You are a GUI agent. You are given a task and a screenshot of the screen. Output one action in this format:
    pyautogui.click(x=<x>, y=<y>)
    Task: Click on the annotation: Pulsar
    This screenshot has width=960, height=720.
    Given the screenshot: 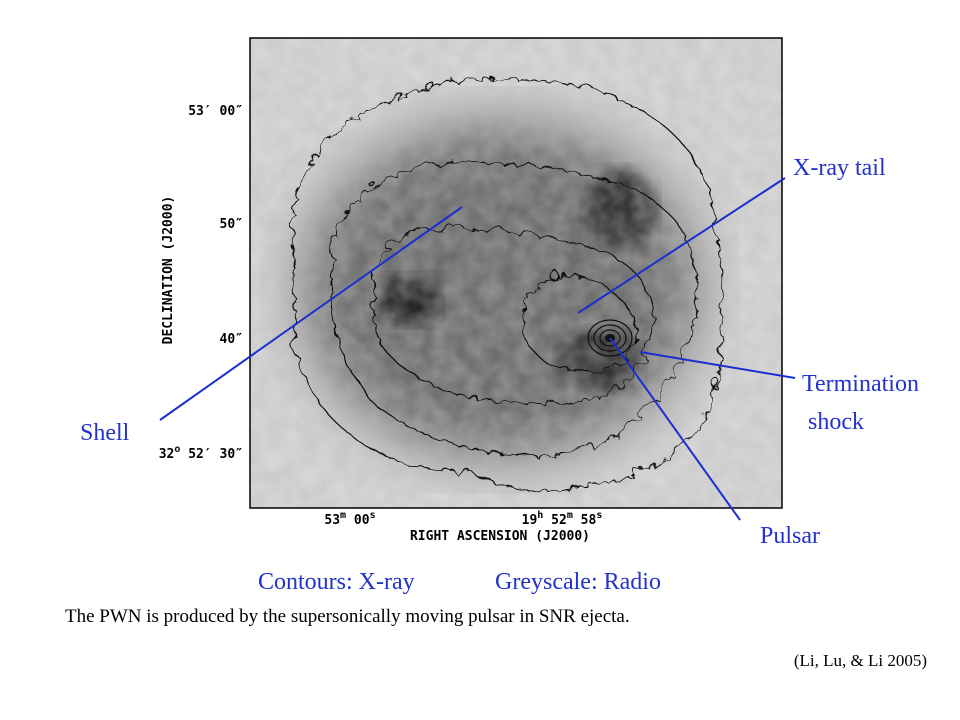 What is the action you would take?
    pyautogui.click(x=790, y=536)
    